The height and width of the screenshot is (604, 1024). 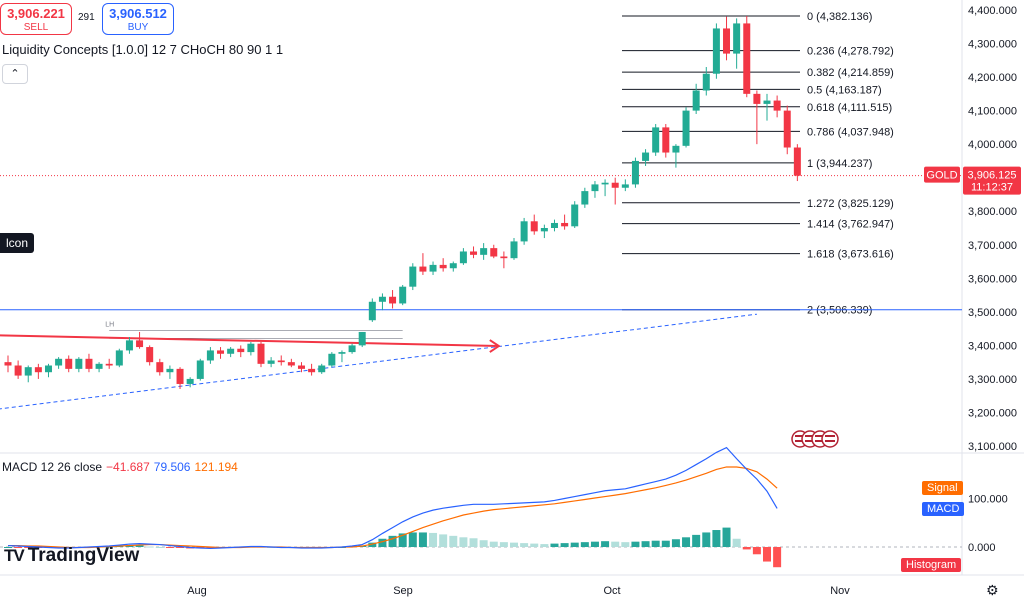 What do you see at coordinates (15, 74) in the screenshot?
I see `chevron-up-icon: ⌃` at bounding box center [15, 74].